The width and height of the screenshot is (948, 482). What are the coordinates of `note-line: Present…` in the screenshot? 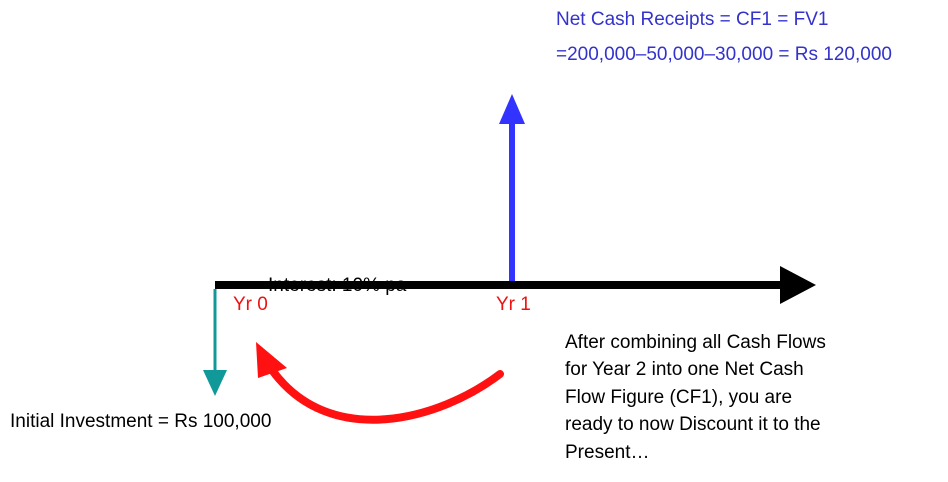 It's located at (607, 452).